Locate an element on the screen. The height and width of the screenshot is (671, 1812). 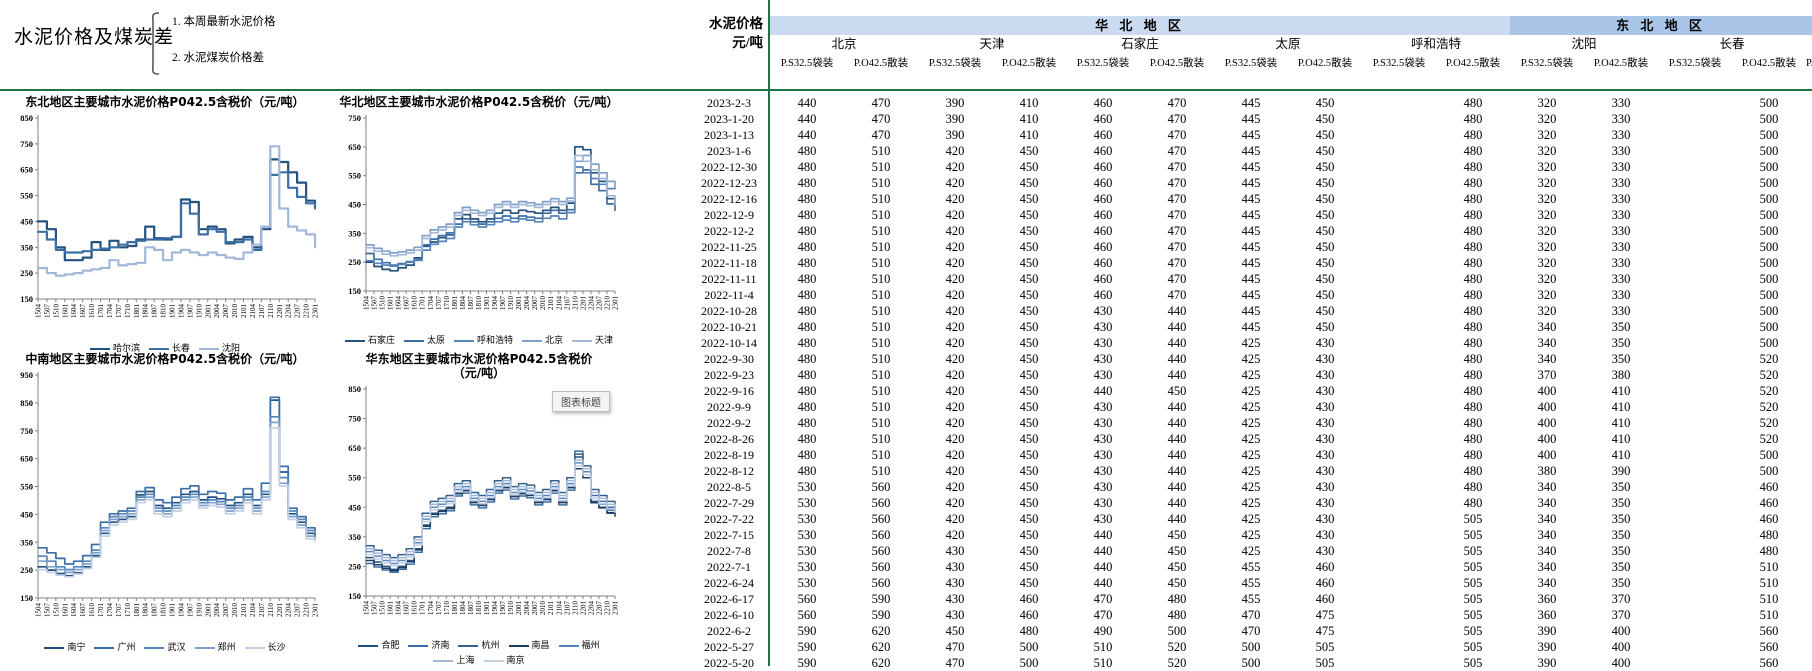
city-header: 北京 is located at coordinates (844, 44).